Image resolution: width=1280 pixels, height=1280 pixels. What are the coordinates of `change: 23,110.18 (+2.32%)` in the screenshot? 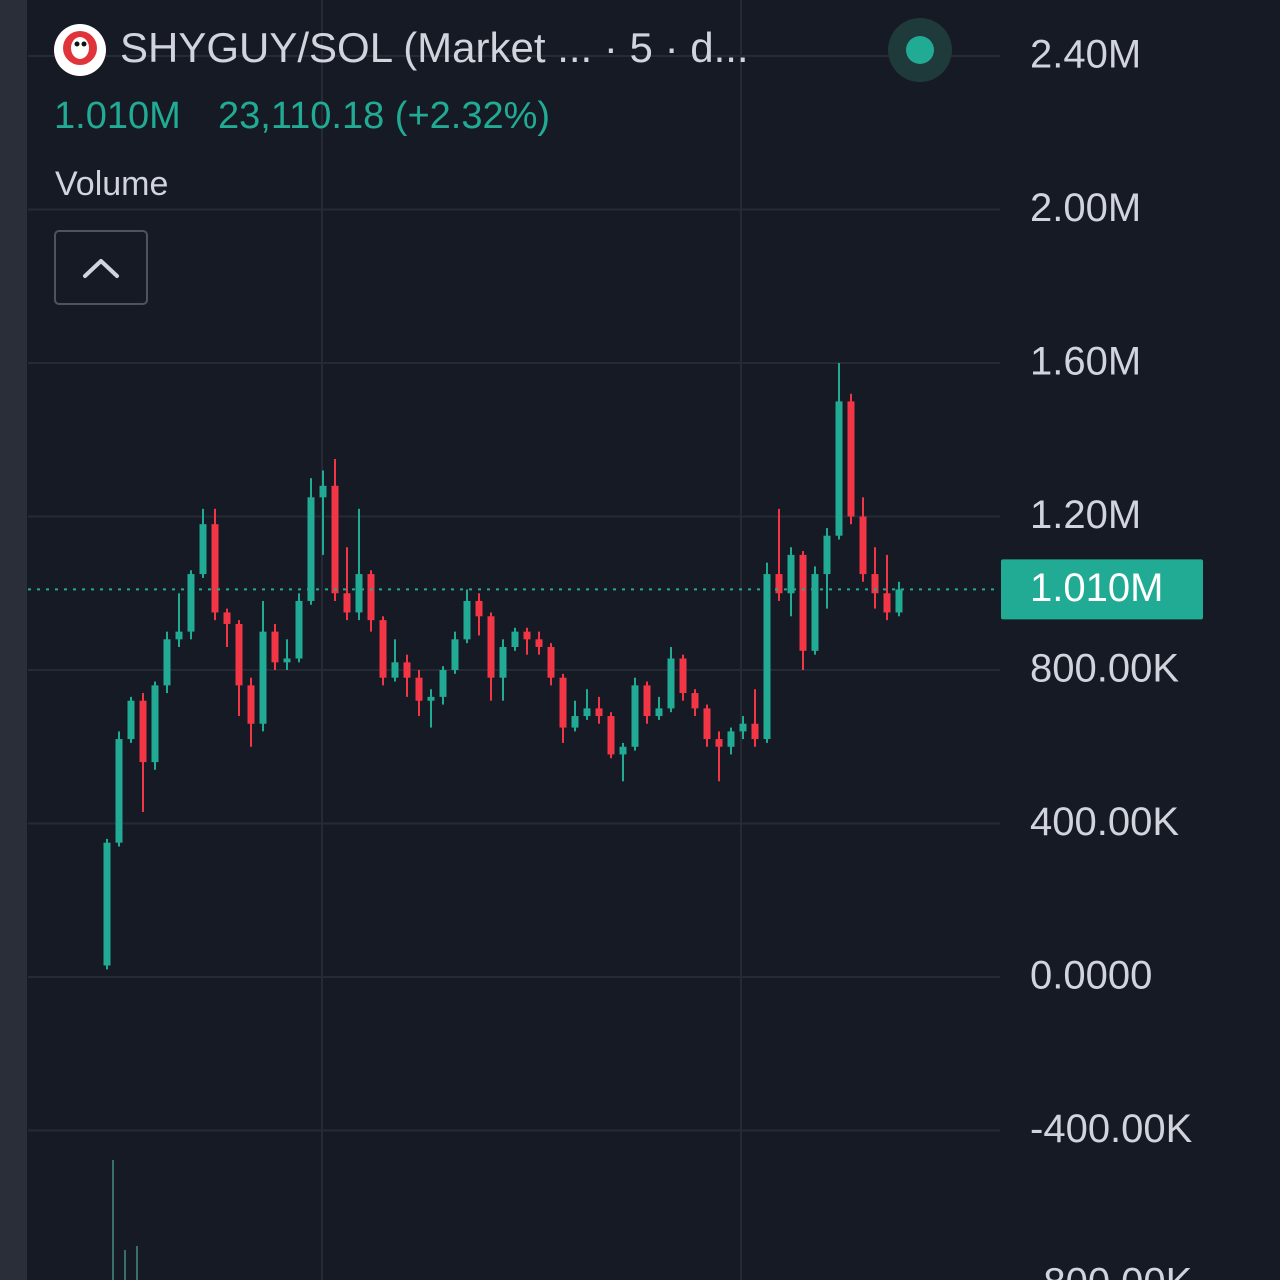 It's located at (384, 116).